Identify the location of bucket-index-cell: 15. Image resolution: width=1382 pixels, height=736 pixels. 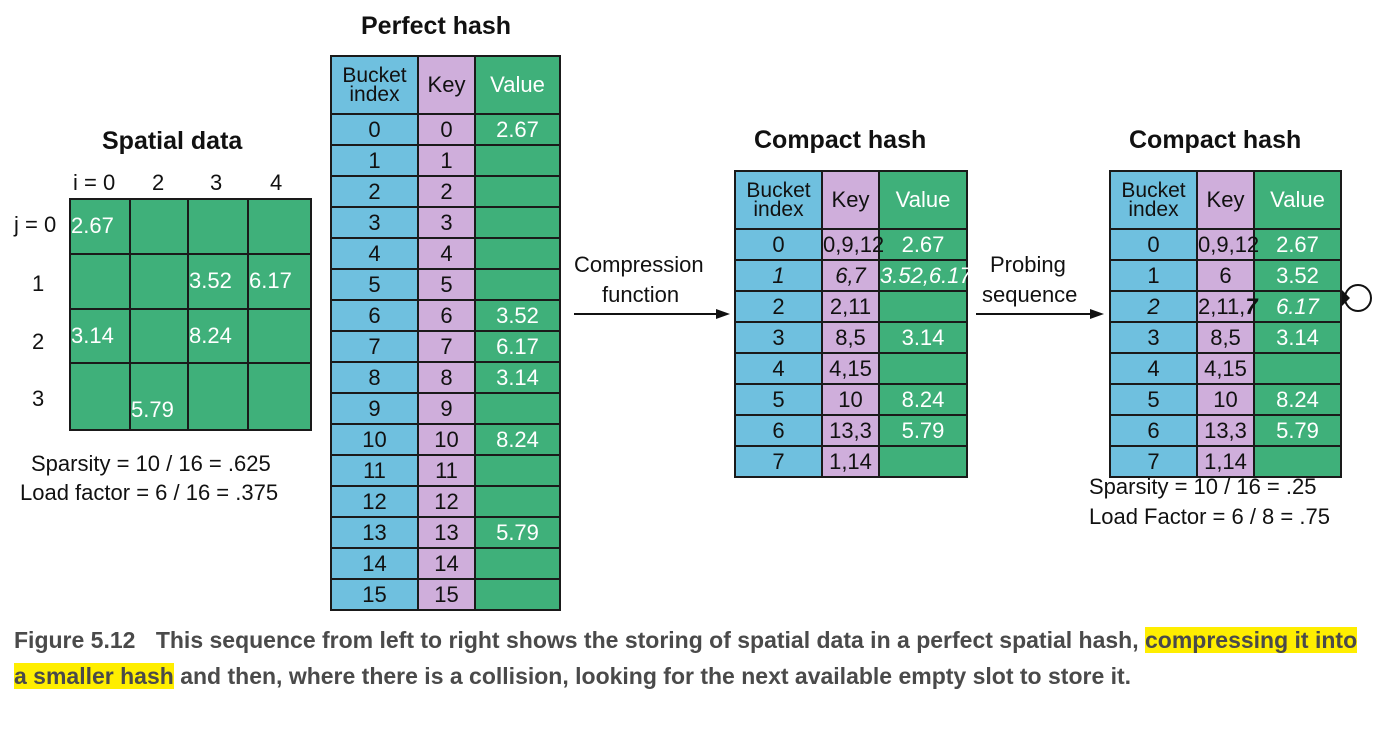
(374, 594).